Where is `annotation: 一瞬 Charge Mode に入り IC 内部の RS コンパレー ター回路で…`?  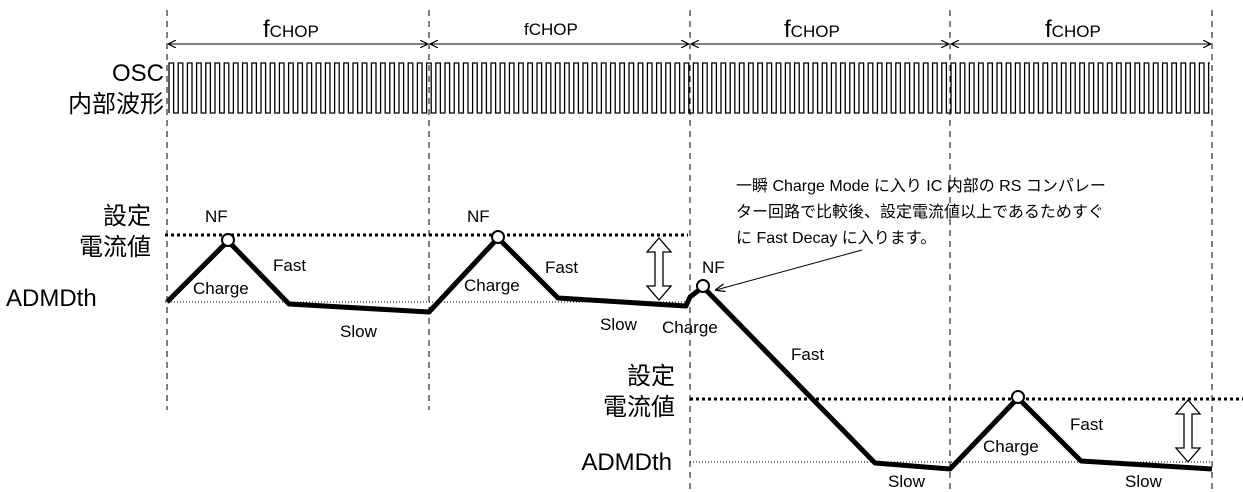 annotation: 一瞬 Charge Mode に入り IC 内部の RS コンパレー ター回路で… is located at coordinates (911, 233).